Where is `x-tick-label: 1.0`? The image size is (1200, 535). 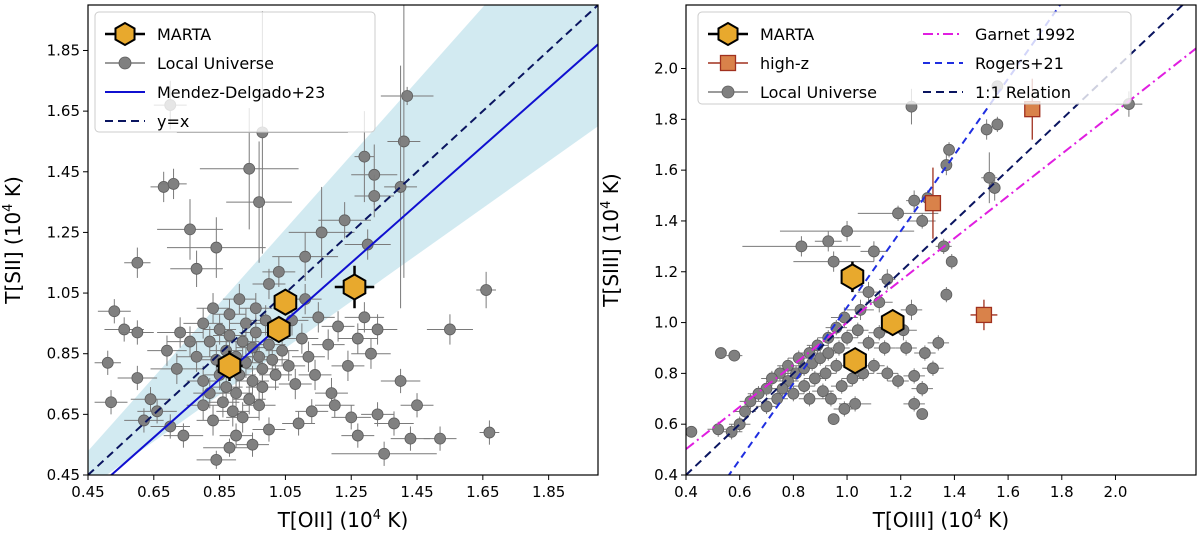 x-tick-label: 1.0 is located at coordinates (847, 492).